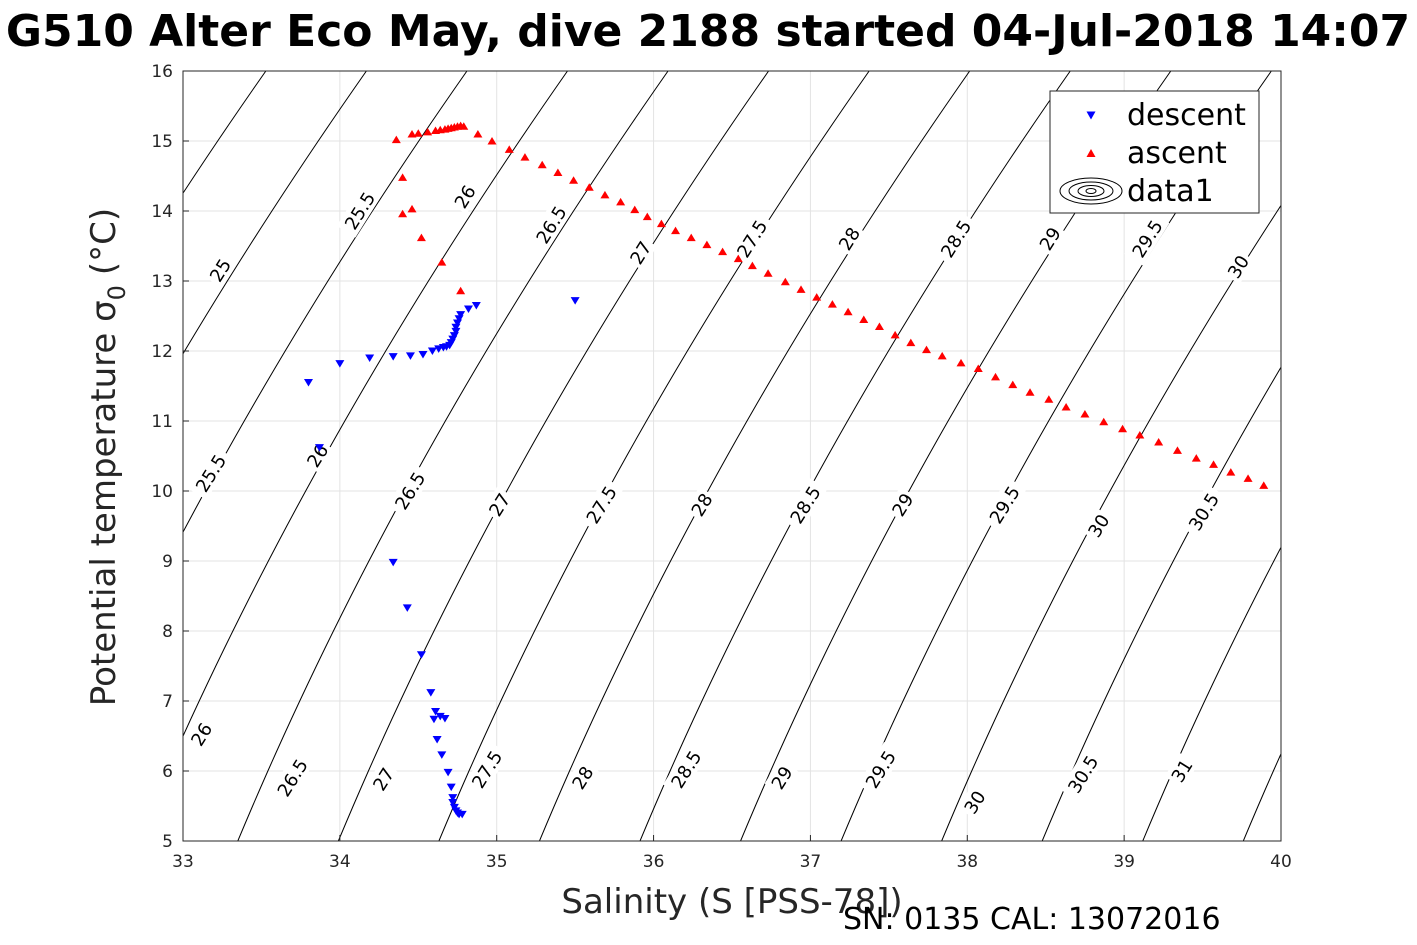  Describe the element at coordinates (317, 455) in the screenshot. I see `contour-label: 26` at that location.